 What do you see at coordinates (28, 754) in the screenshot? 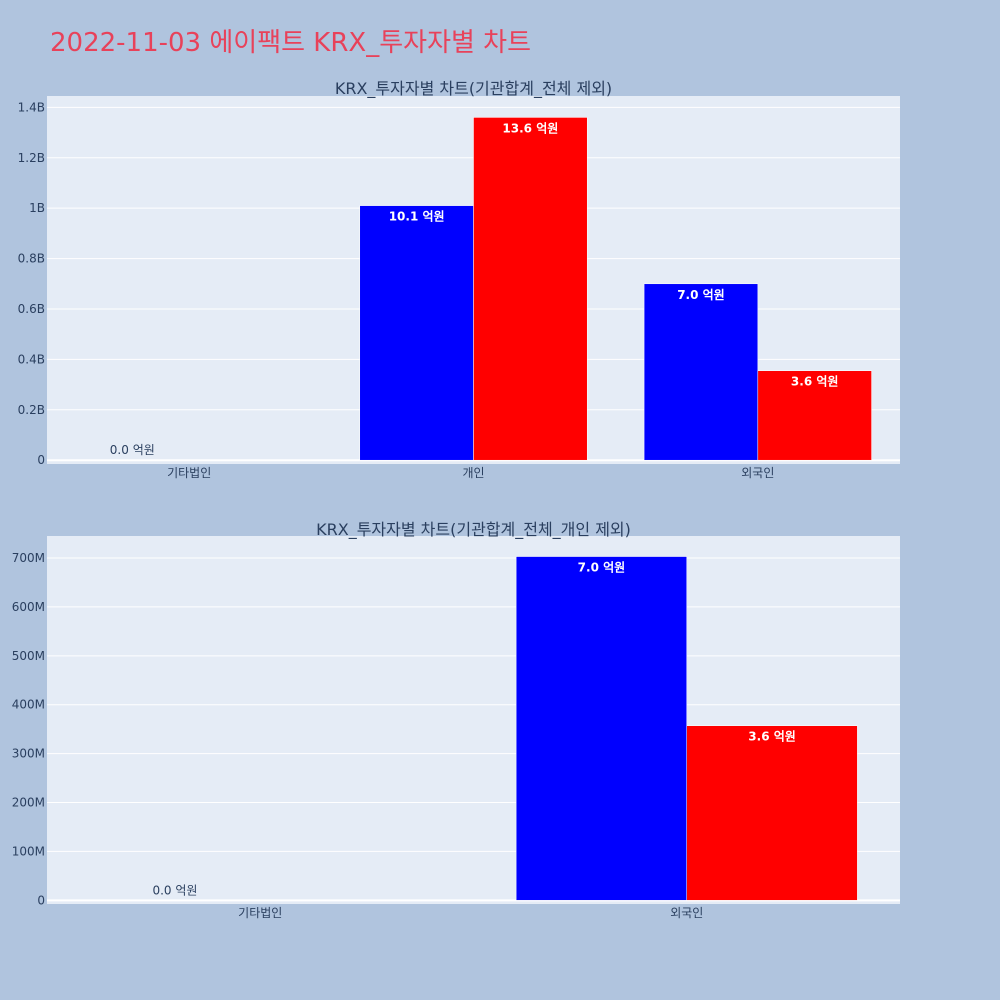
I see `y-tick-label: 300M` at bounding box center [28, 754].